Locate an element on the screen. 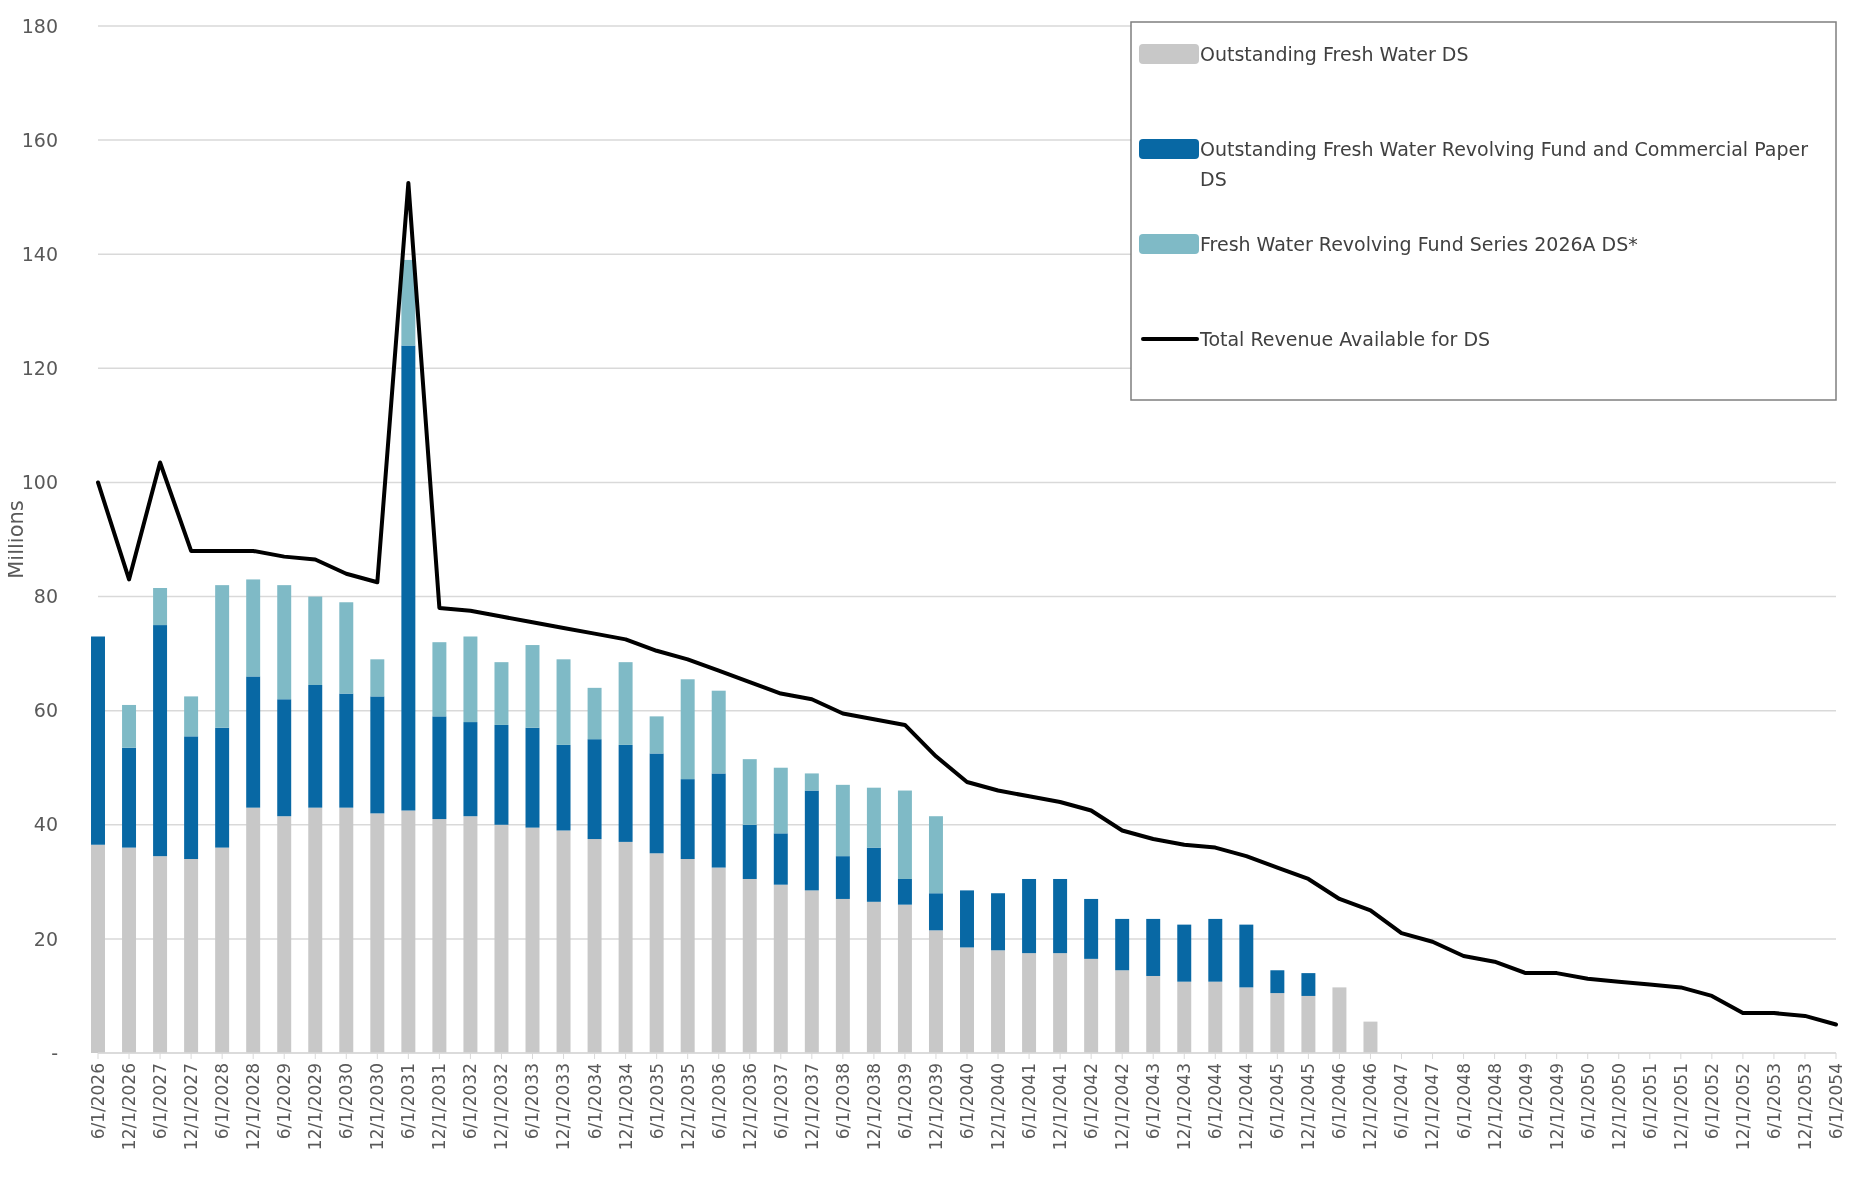 The image size is (1864, 1178). x-tick-label: 12/1/2037 is located at coordinates (811, 1107).